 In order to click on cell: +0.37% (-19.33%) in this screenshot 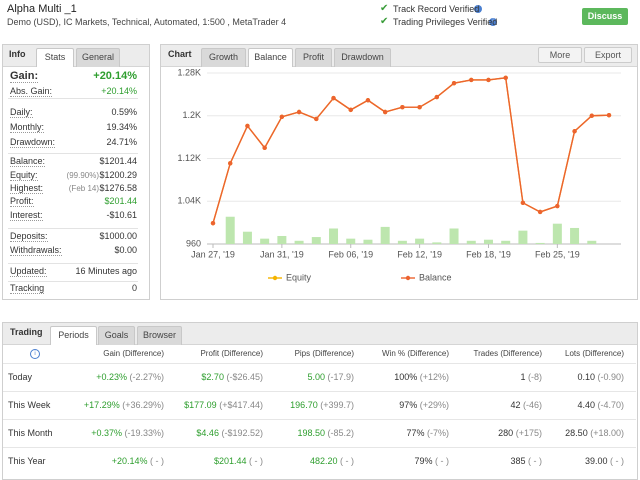, I will do `click(127, 433)`.